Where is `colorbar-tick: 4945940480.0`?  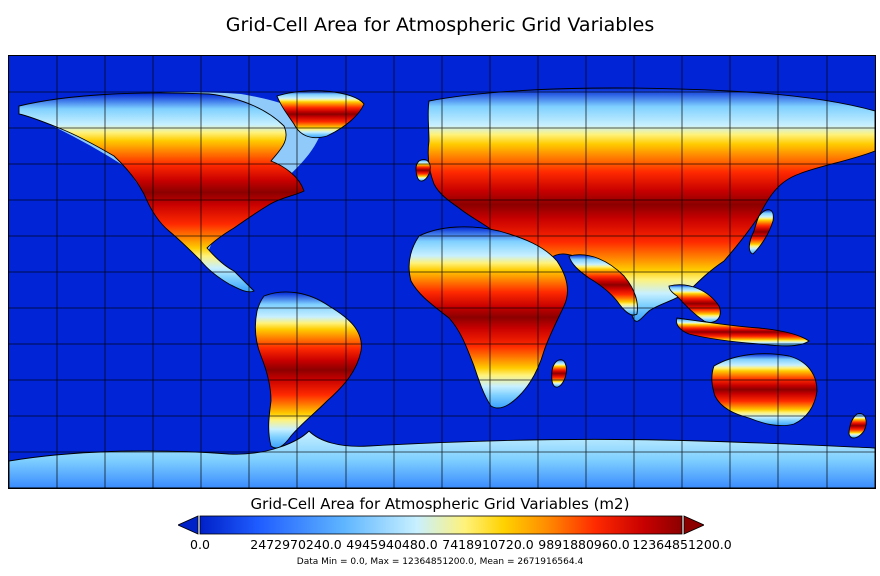
colorbar-tick: 4945940480.0 is located at coordinates (392, 544).